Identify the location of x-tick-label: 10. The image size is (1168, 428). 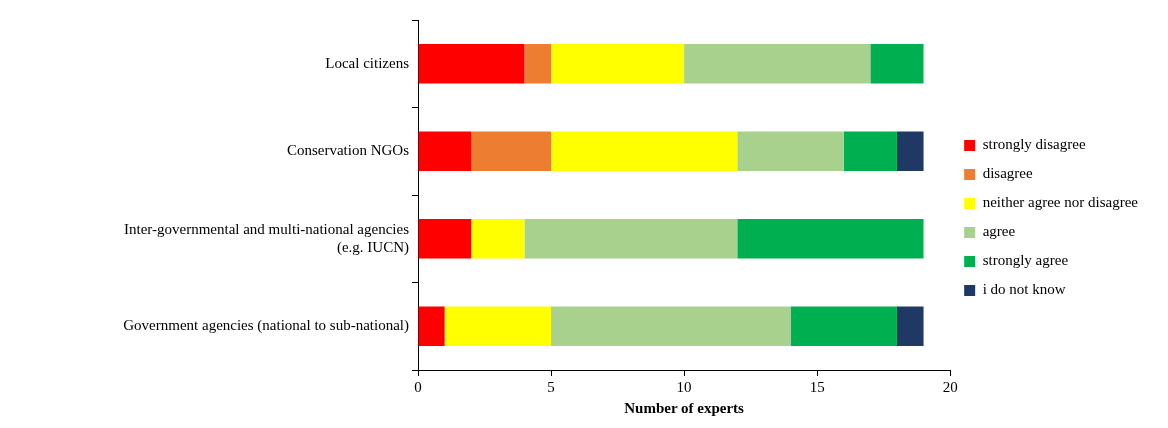
(684, 386).